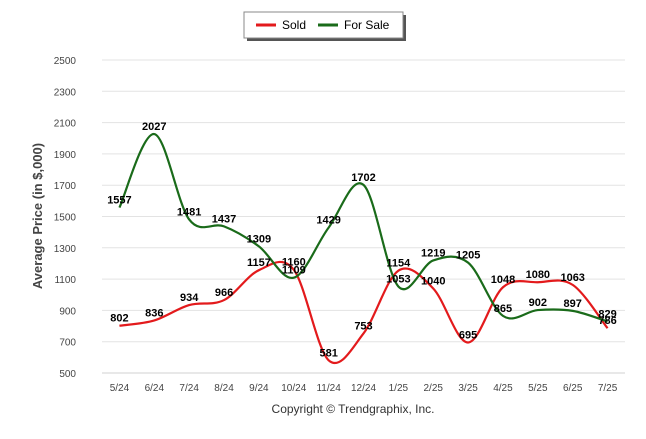 The width and height of the screenshot is (646, 439). What do you see at coordinates (328, 388) in the screenshot?
I see `x-tick-label: 11/24` at bounding box center [328, 388].